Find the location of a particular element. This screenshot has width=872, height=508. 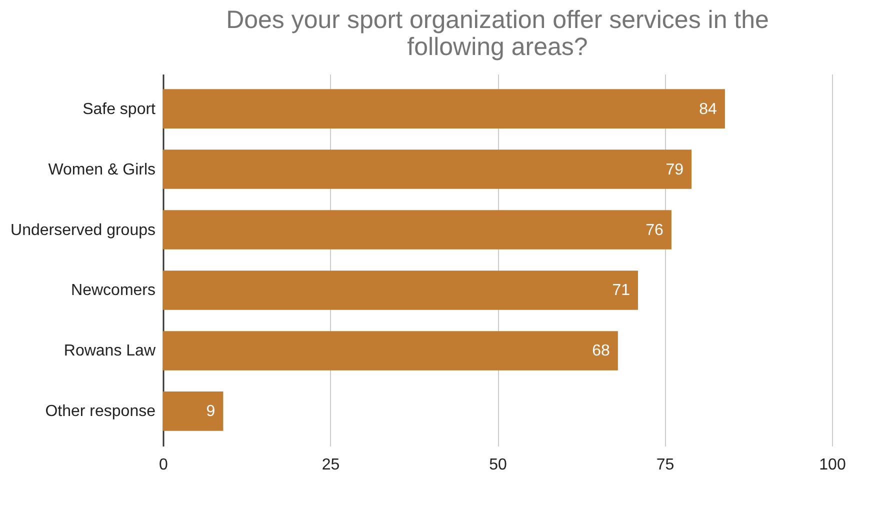

x-tick-label: 100 is located at coordinates (832, 465).